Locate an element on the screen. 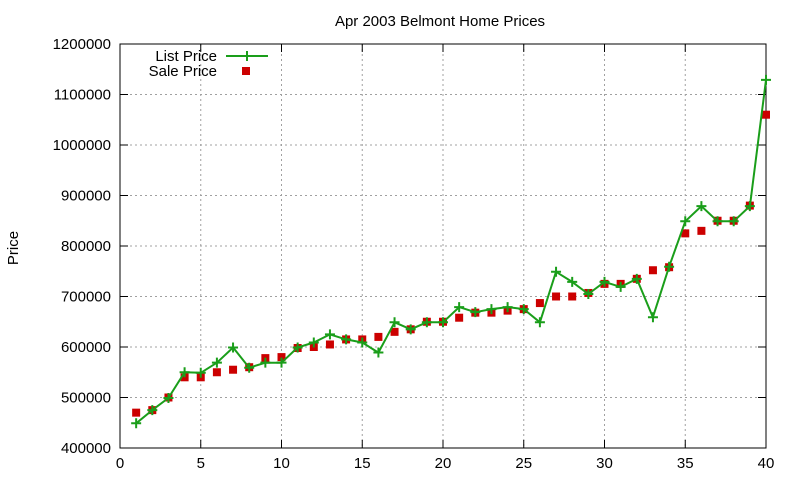 The height and width of the screenshot is (480, 800). y-tick-label: 400000 is located at coordinates (86, 448).